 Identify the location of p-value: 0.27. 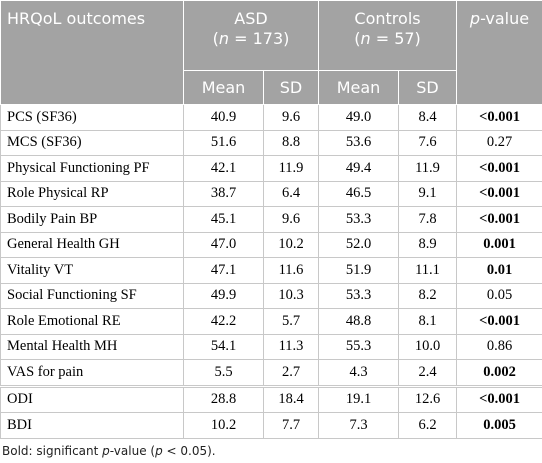
(499, 143).